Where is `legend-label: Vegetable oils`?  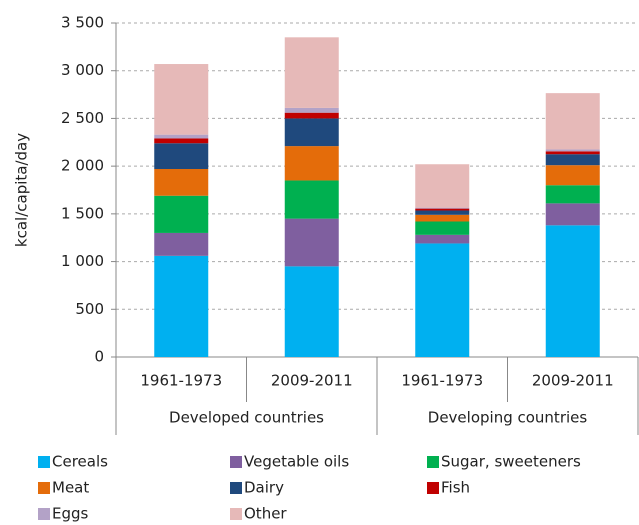
legend-label: Vegetable oils is located at coordinates (296, 462).